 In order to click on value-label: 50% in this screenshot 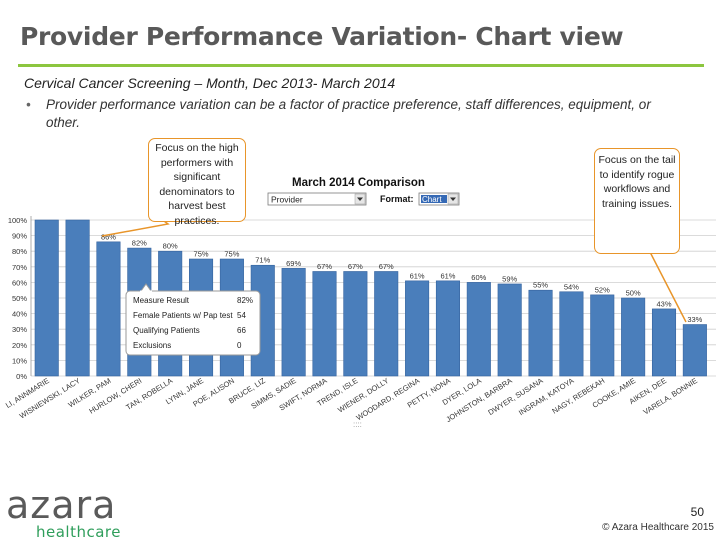, I will do `click(633, 293)`.